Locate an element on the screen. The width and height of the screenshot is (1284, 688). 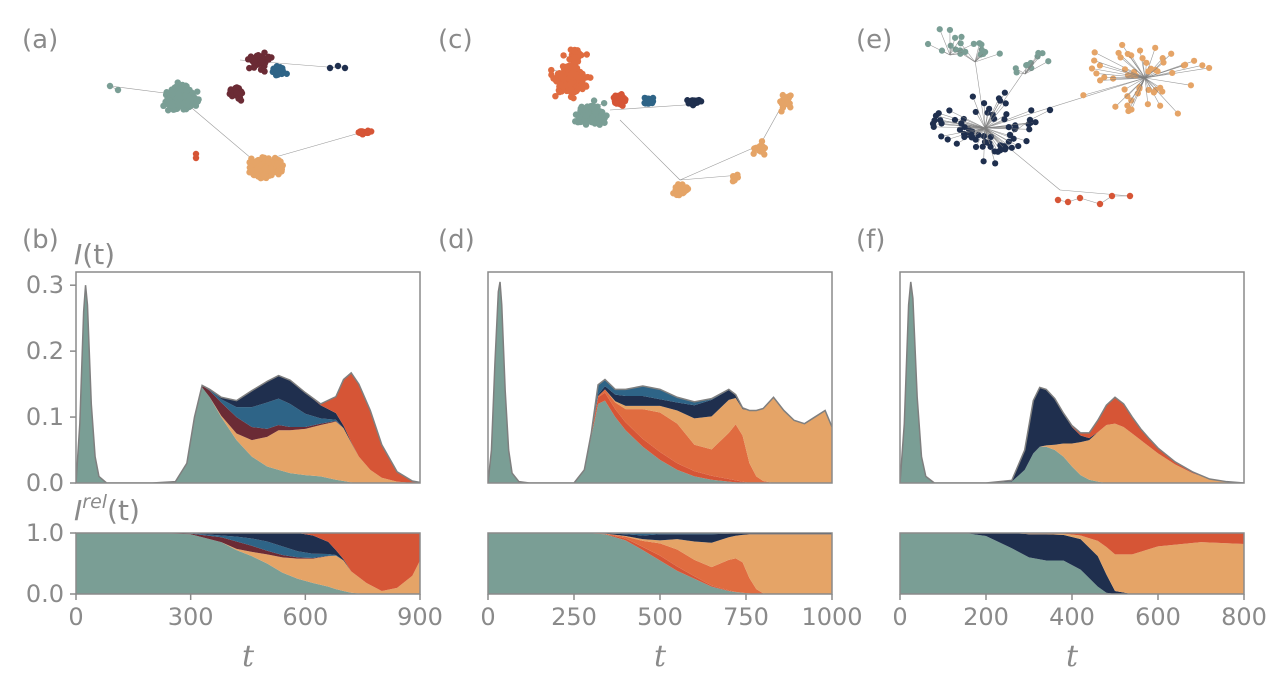
network-a is located at coordinates (240, 115).